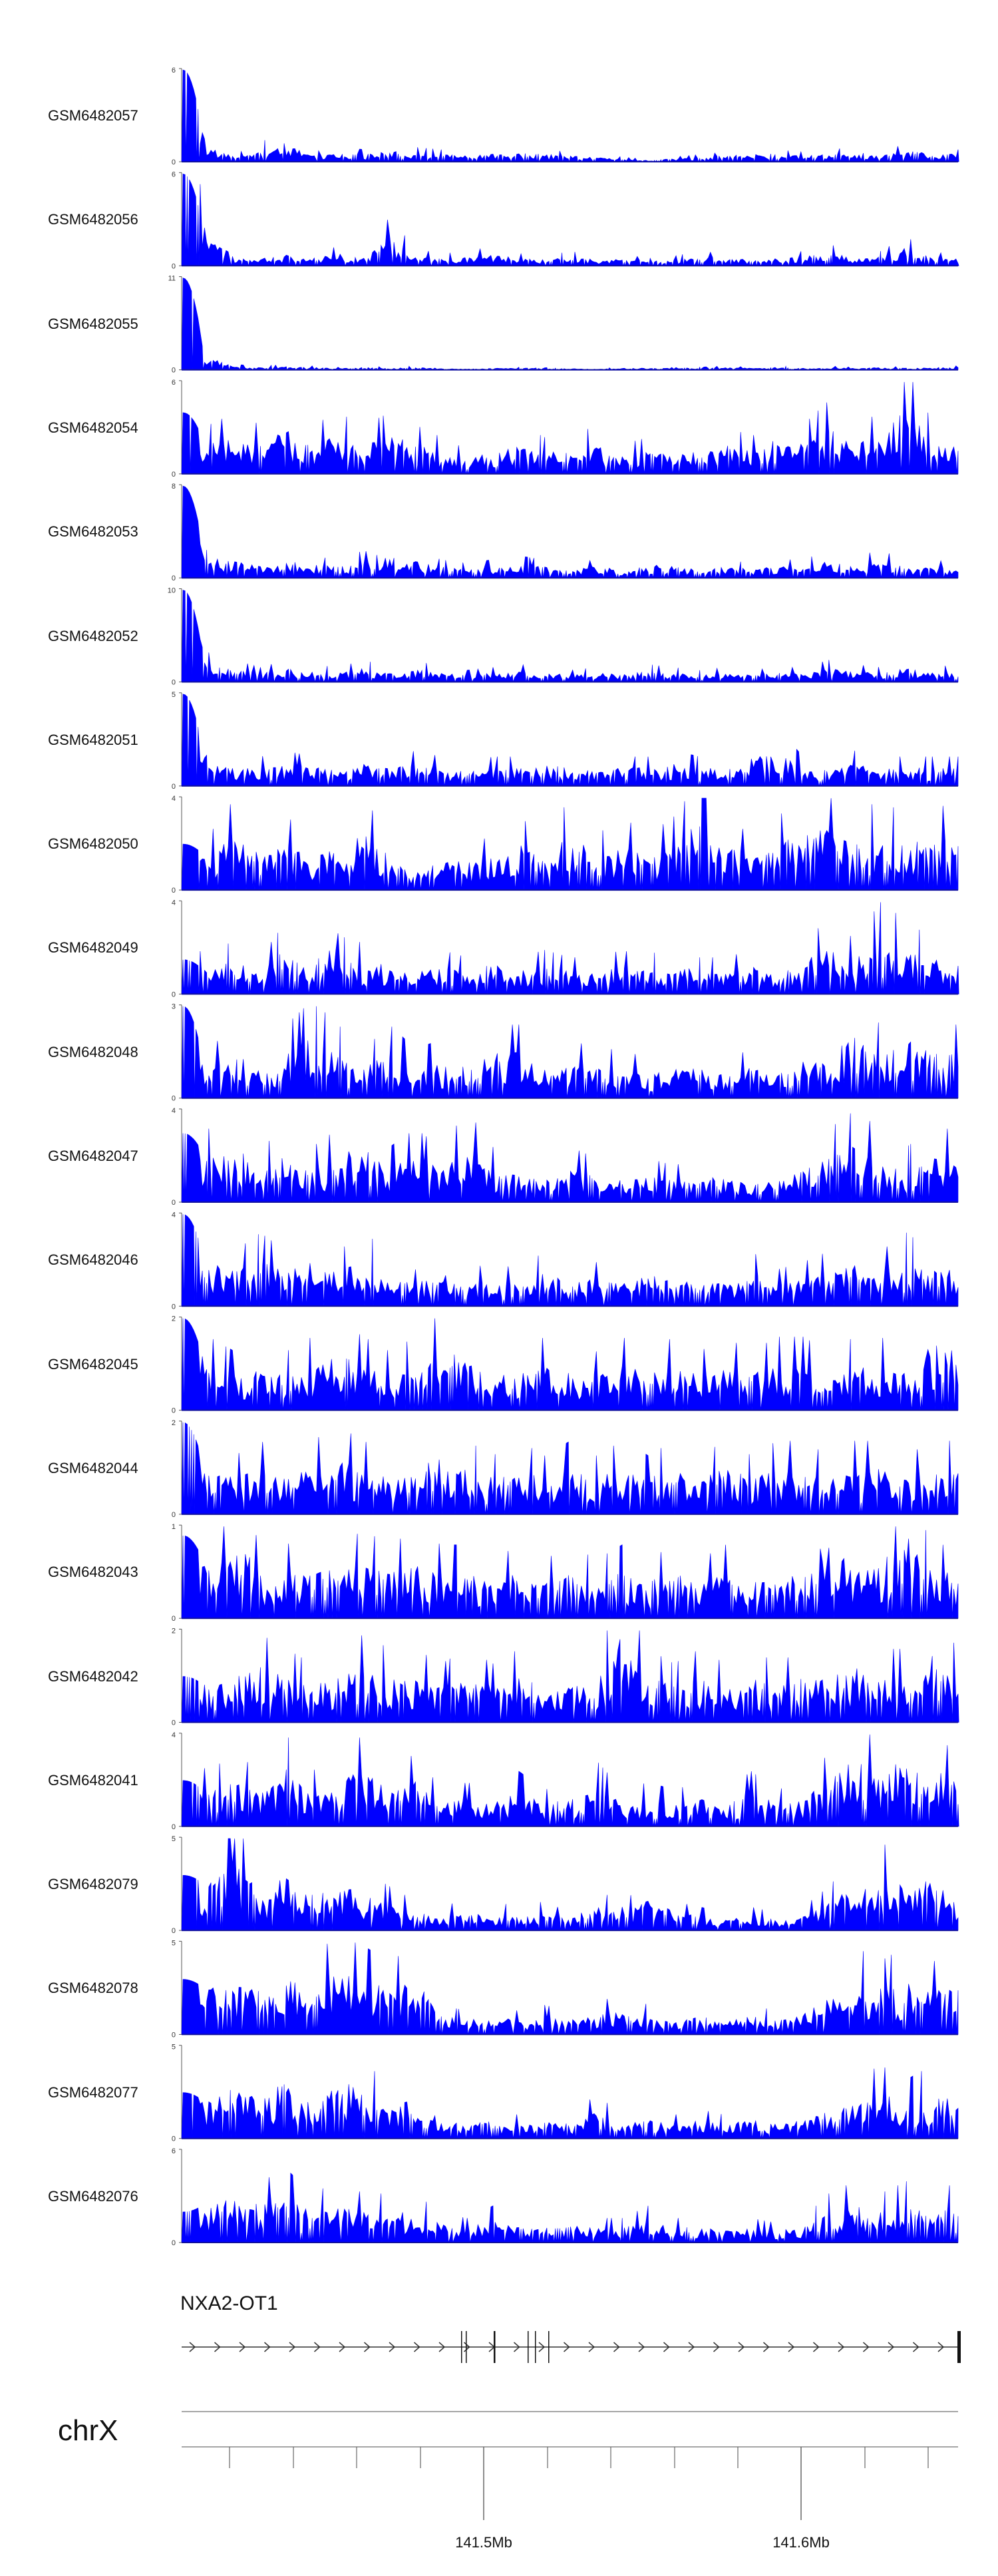 This screenshot has width=998, height=2576. I want to click on track-GSM6482043: 10, so click(565, 1573).